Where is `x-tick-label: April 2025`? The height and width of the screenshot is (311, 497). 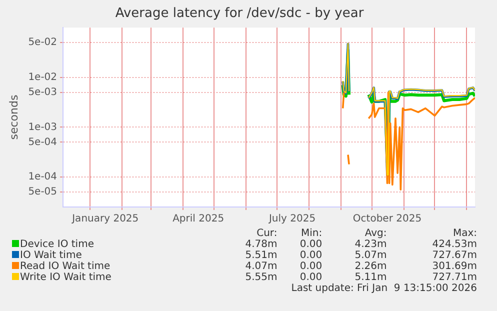
x-tick-label: April 2025 is located at coordinates (198, 219).